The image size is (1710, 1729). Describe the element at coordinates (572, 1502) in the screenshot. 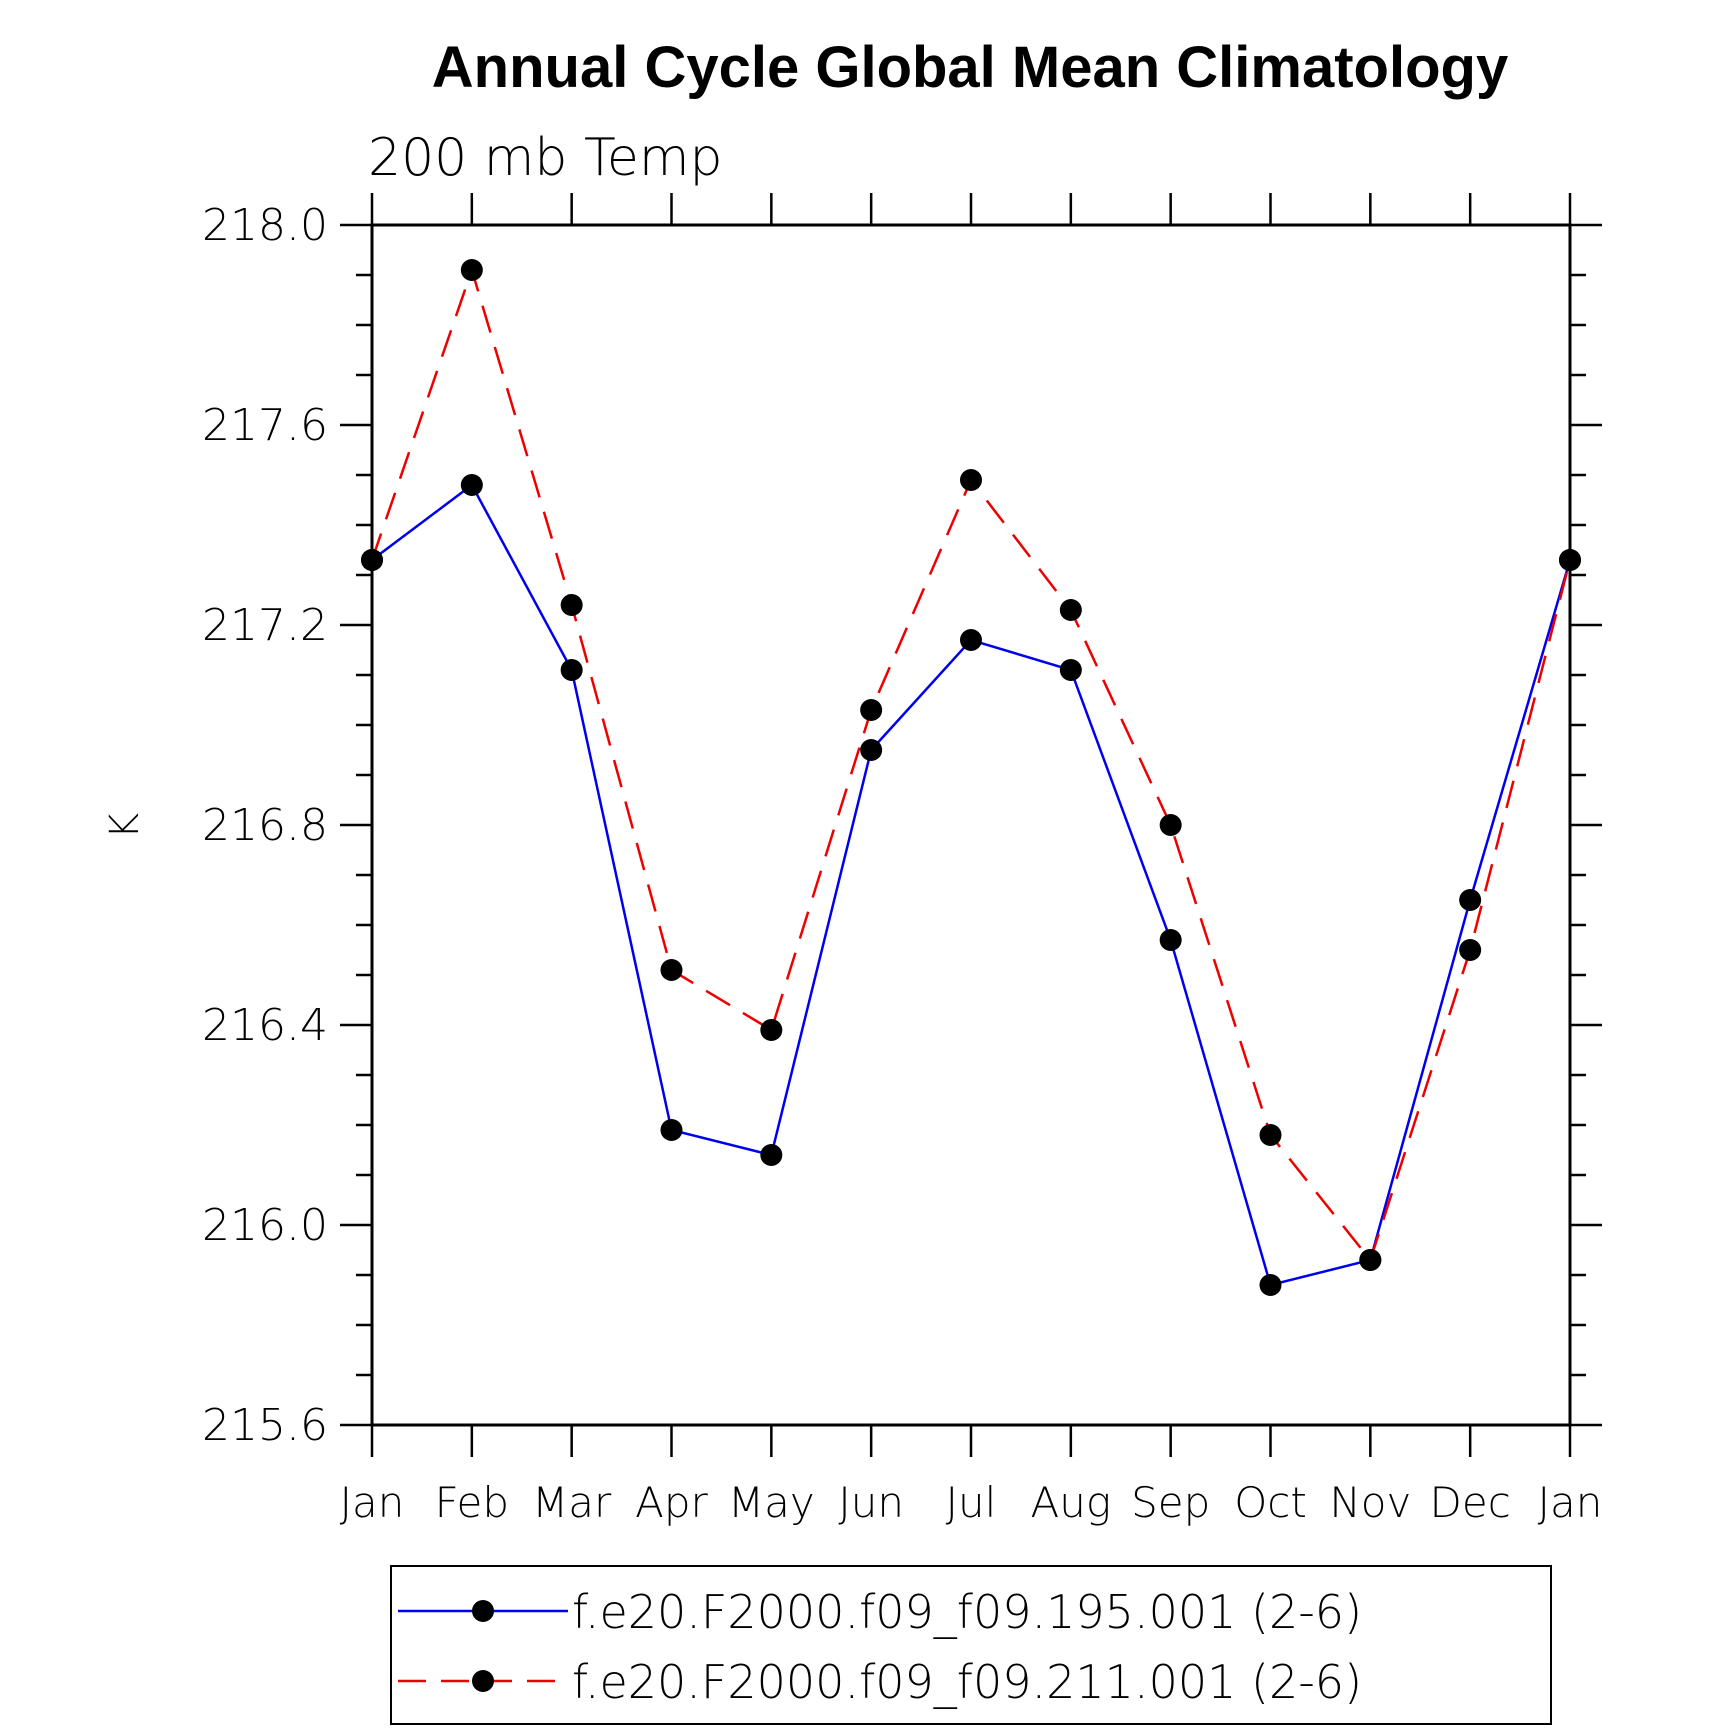

I see `x-tick-label: Mar` at that location.